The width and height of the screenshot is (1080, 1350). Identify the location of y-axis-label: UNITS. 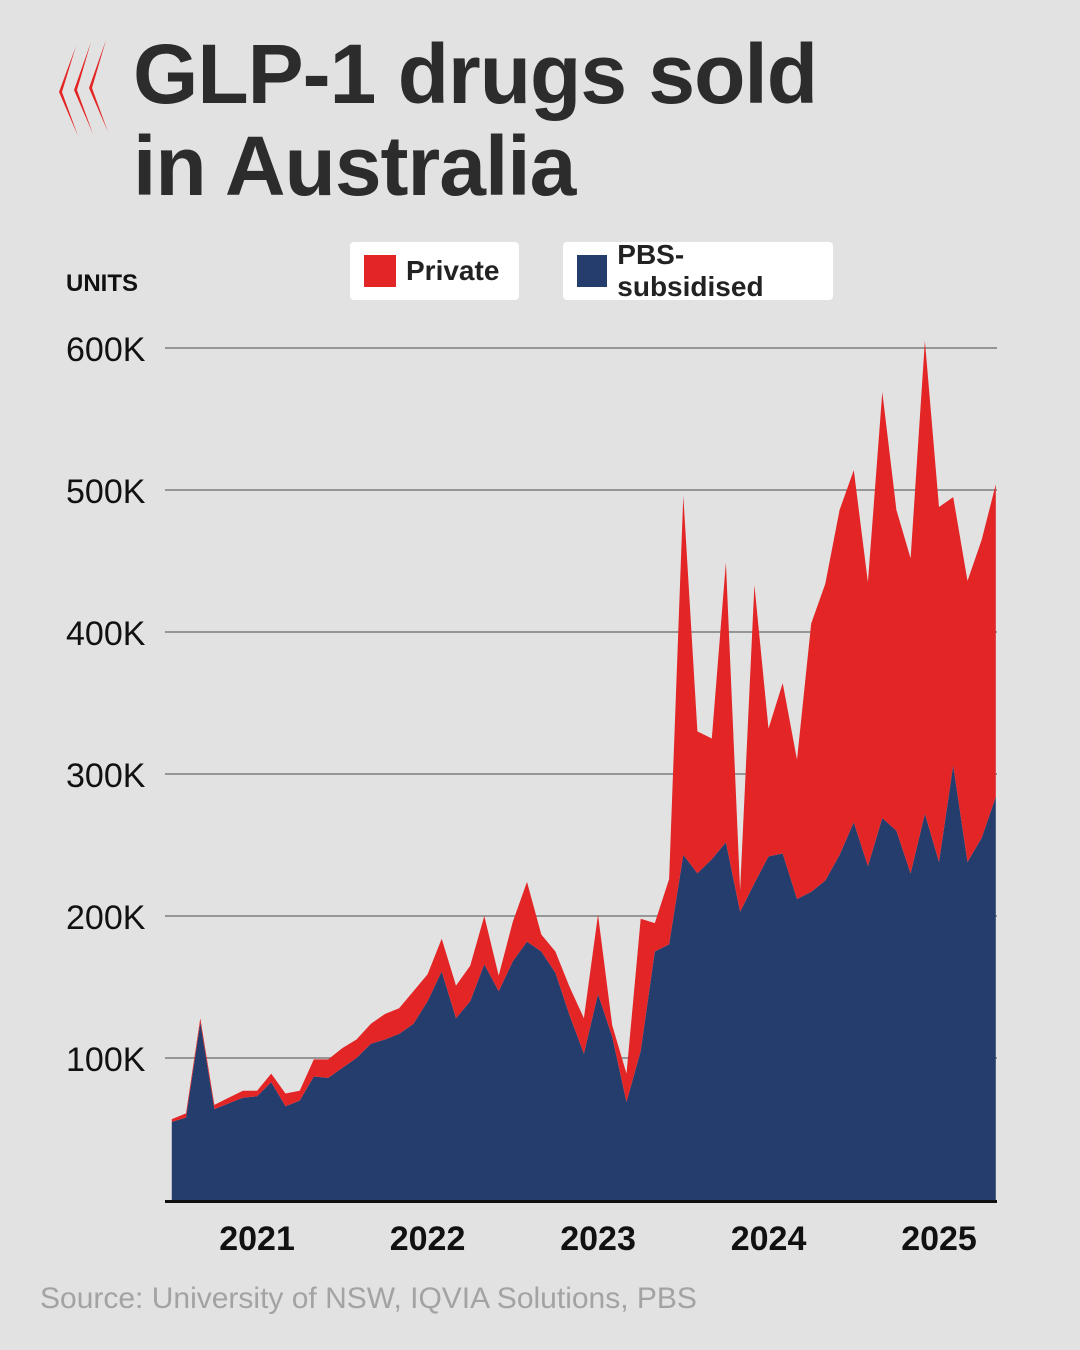
(102, 283).